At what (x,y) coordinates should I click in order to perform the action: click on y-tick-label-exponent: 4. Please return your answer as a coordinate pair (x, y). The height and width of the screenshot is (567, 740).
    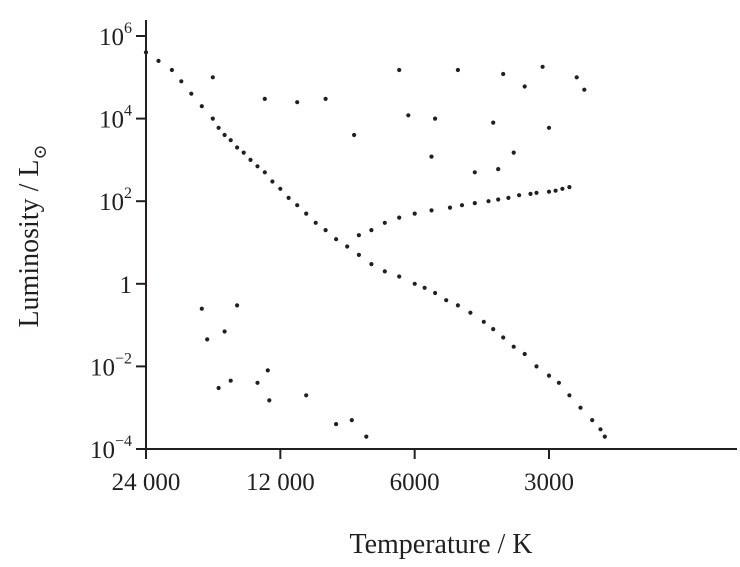
    Looking at the image, I should click on (128, 111).